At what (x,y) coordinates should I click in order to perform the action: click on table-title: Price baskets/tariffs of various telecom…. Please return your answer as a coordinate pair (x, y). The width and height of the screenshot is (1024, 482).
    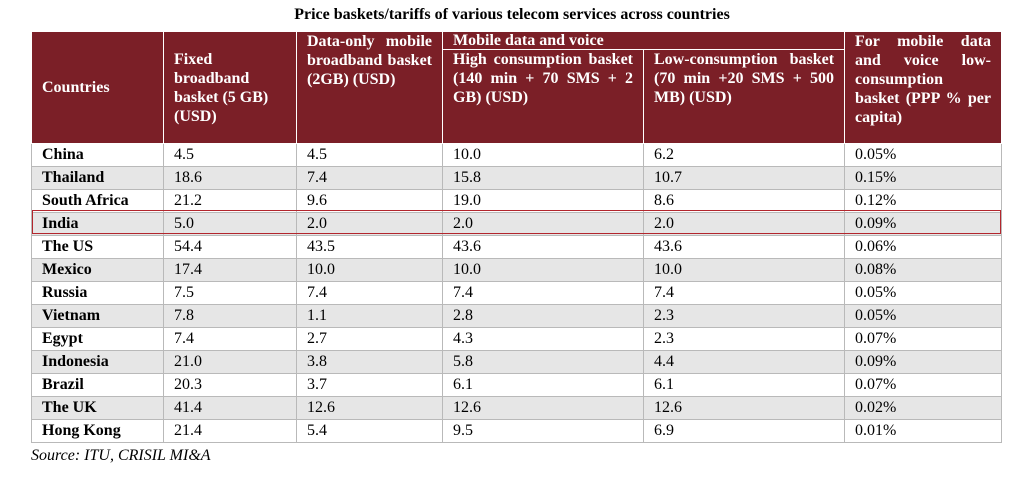
    Looking at the image, I should click on (512, 14).